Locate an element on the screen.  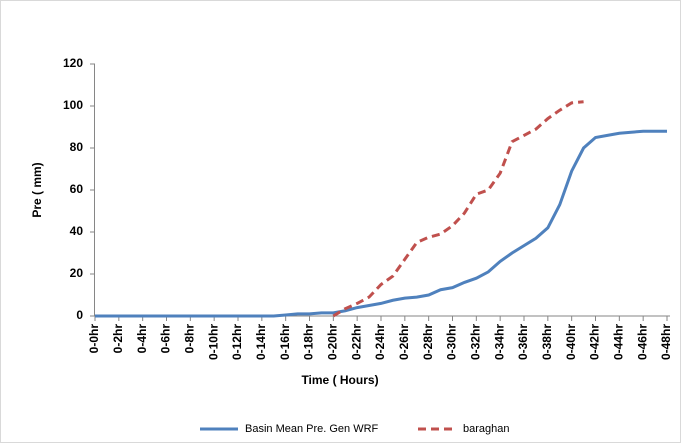
x-tick-label: 0-4hr is located at coordinates (142, 339).